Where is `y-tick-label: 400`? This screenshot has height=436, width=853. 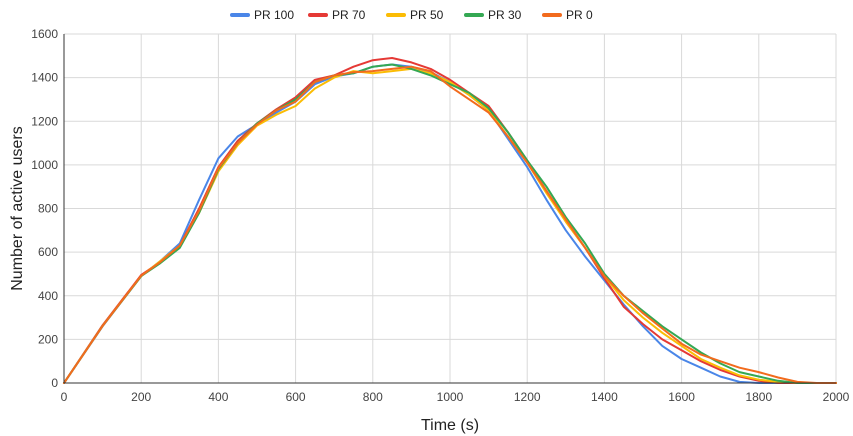
y-tick-label: 400 is located at coordinates (48, 296).